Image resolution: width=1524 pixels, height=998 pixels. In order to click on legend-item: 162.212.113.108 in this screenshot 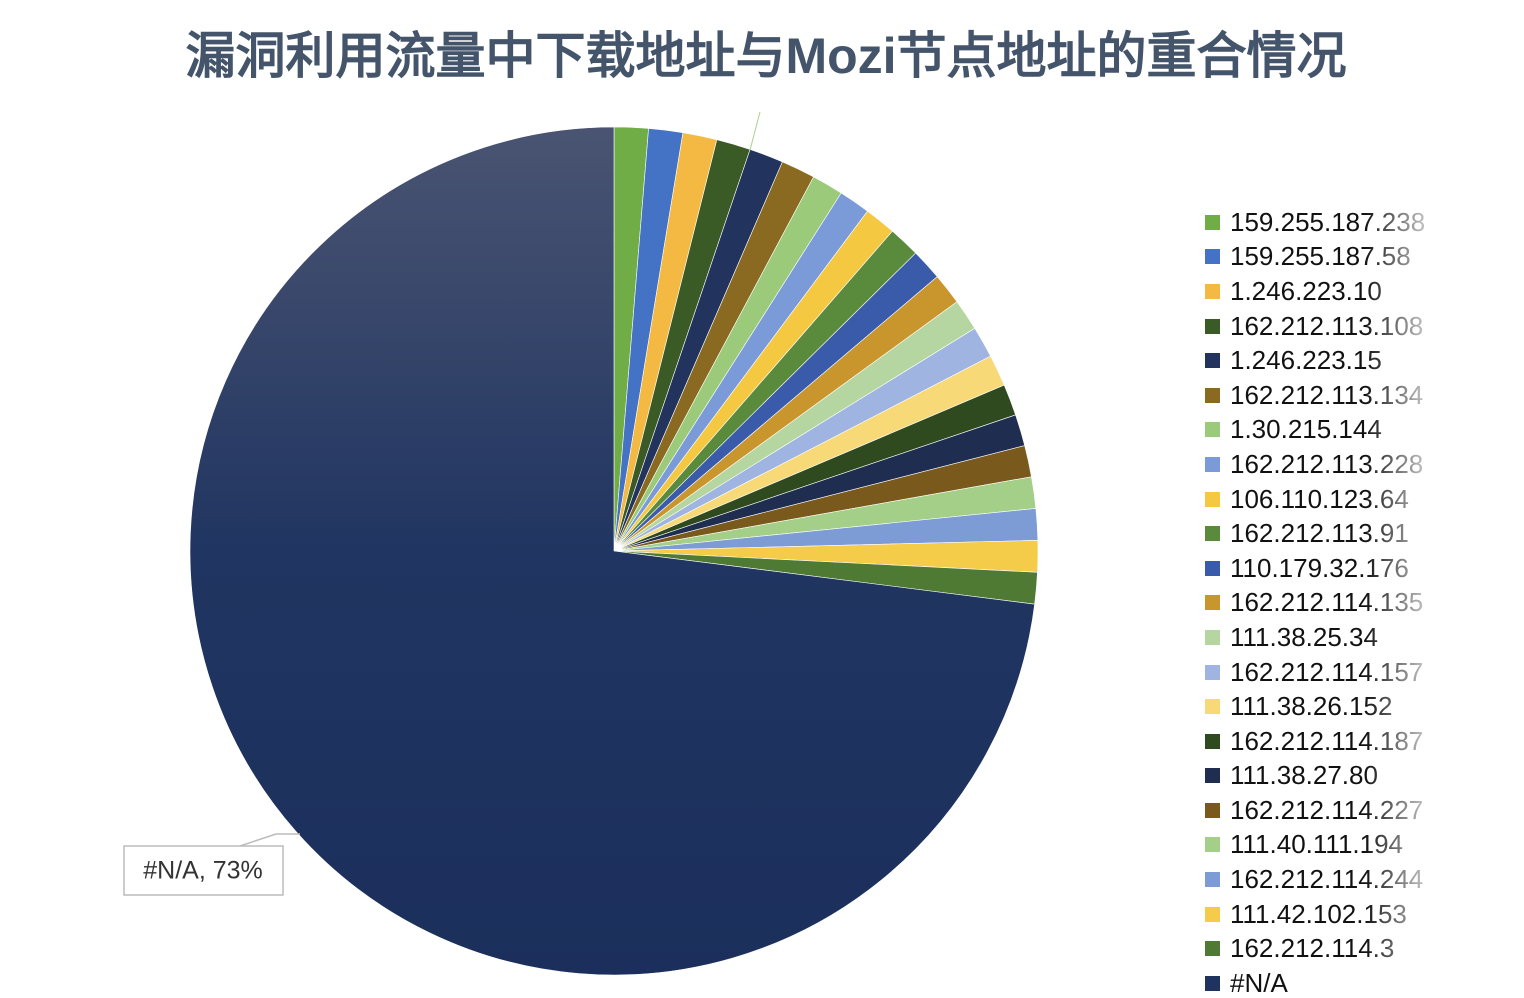, I will do `click(1325, 326)`.